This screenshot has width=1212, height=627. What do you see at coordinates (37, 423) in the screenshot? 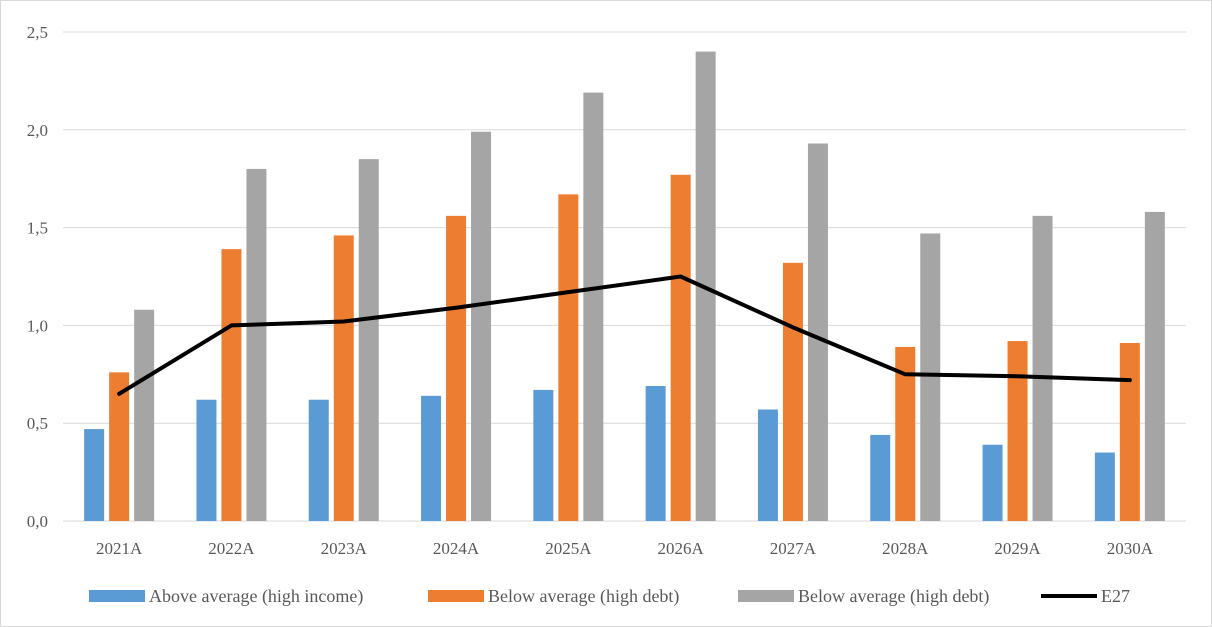
I see `y-tick-label: 0,5` at bounding box center [37, 423].